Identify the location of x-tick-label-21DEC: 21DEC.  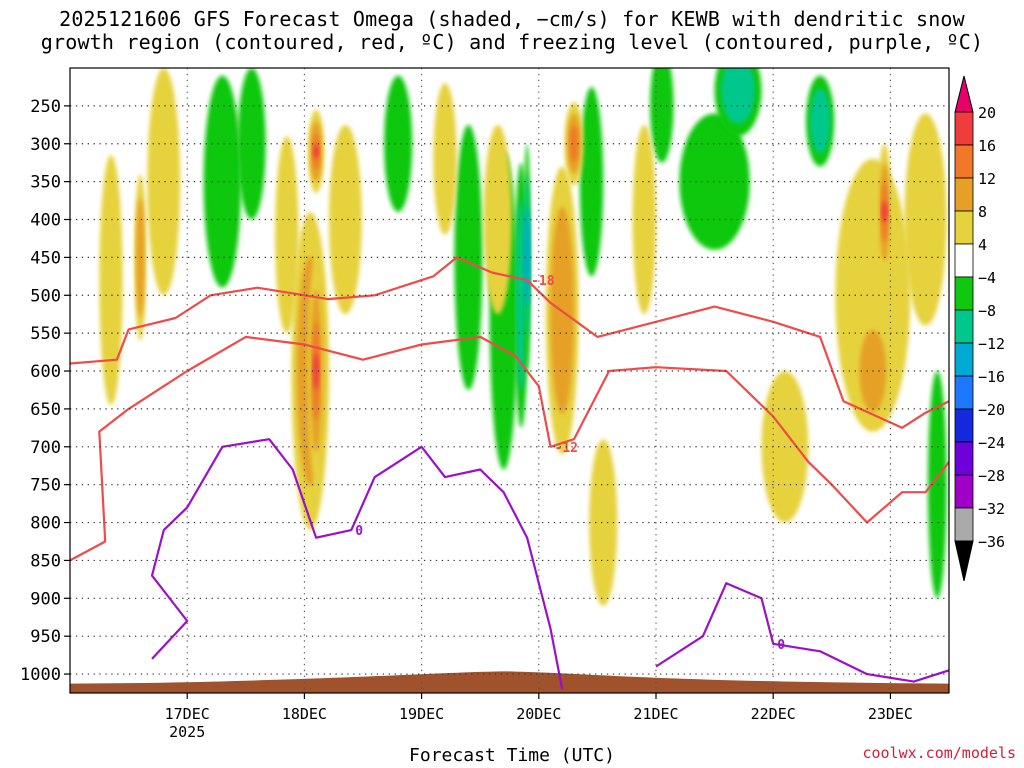
(655, 714).